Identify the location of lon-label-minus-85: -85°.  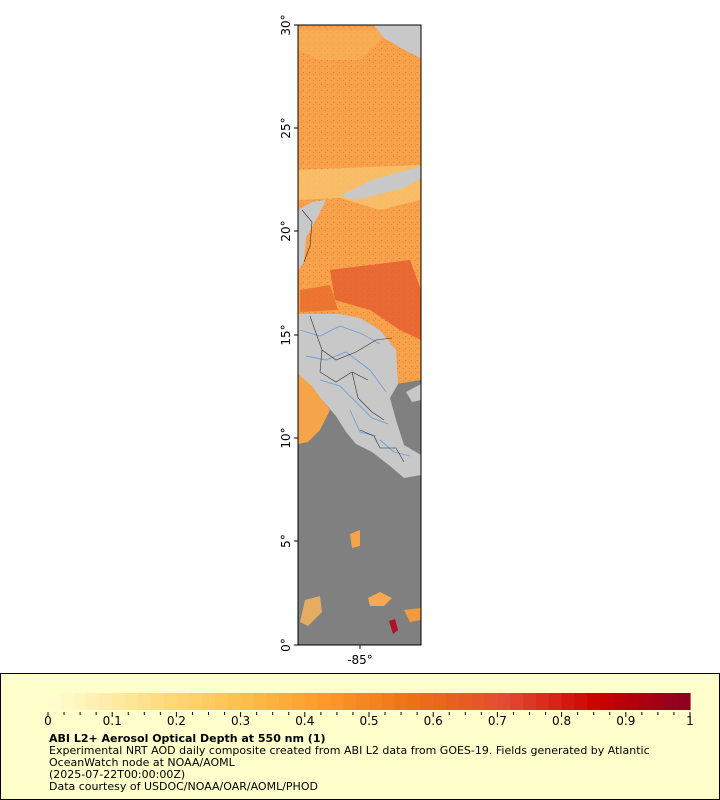
(360, 660).